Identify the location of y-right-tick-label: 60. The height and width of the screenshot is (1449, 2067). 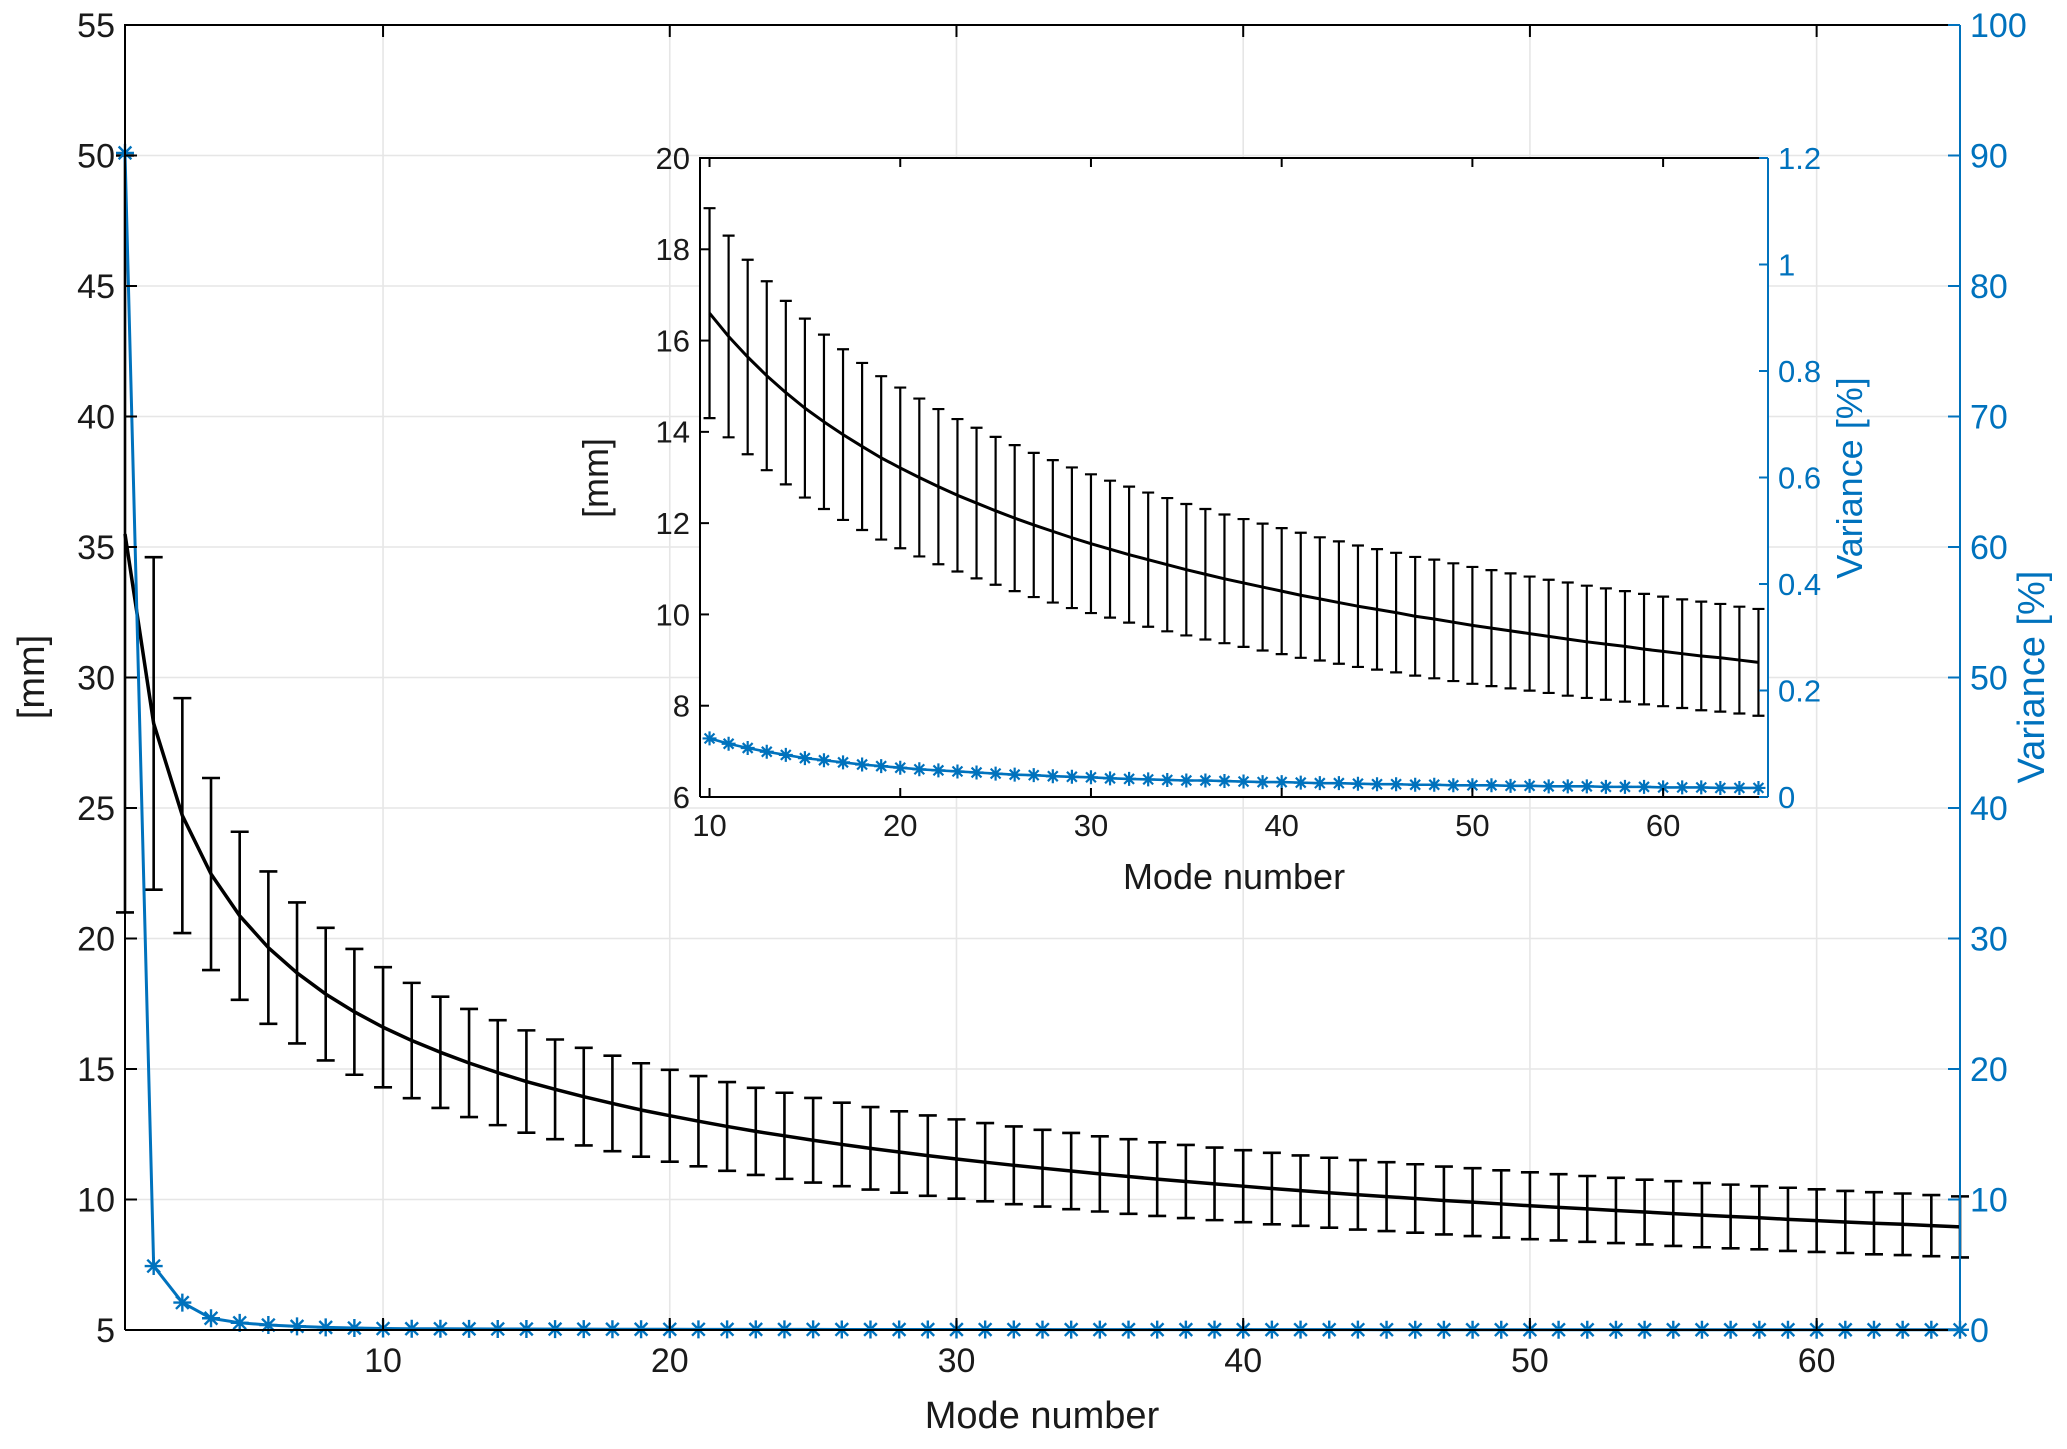
(1989, 548).